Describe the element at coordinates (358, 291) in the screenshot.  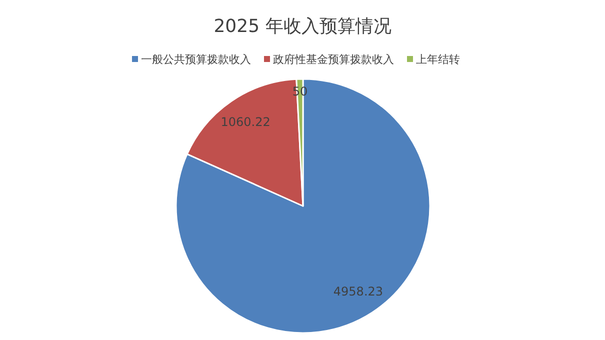
I see `data-label: 4958.23` at that location.